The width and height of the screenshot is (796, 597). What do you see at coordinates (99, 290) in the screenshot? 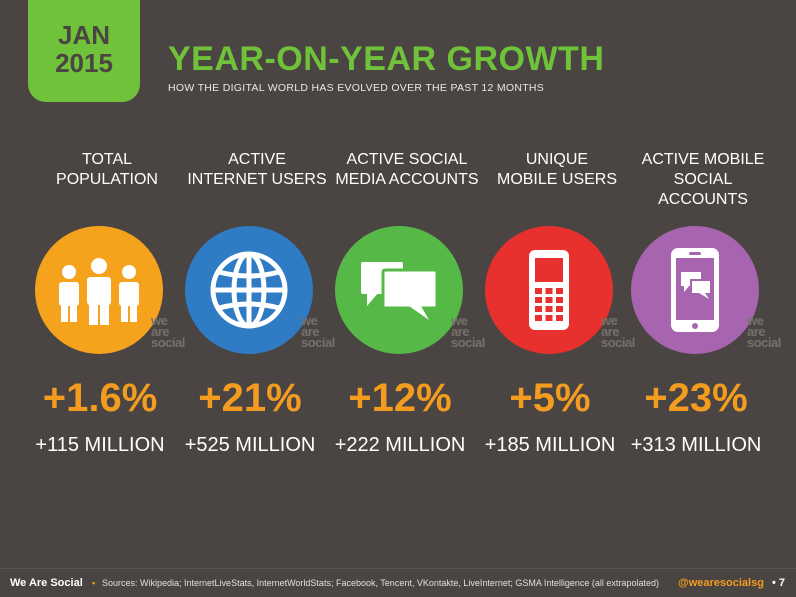
I see `people-icon` at bounding box center [99, 290].